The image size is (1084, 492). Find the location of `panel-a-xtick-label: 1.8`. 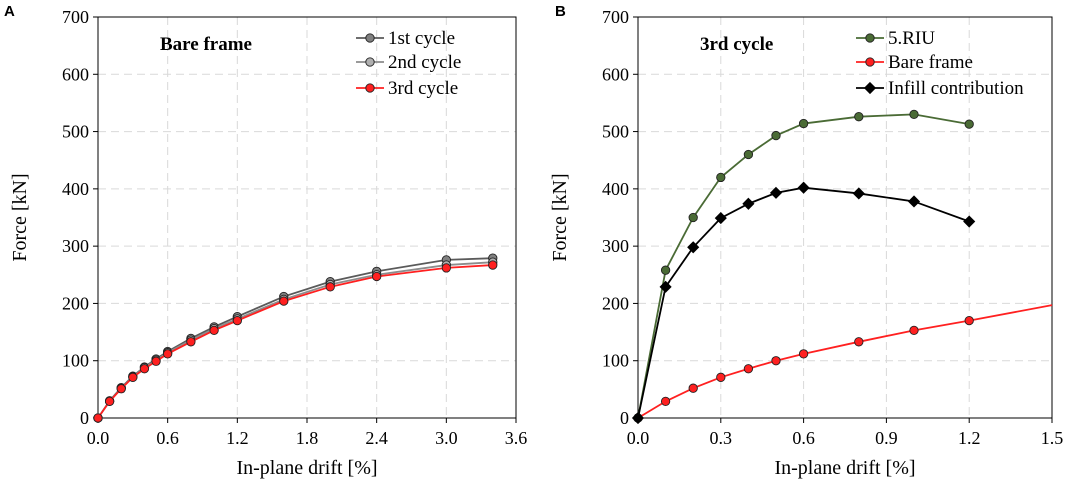

panel-a-xtick-label: 1.8 is located at coordinates (307, 438).